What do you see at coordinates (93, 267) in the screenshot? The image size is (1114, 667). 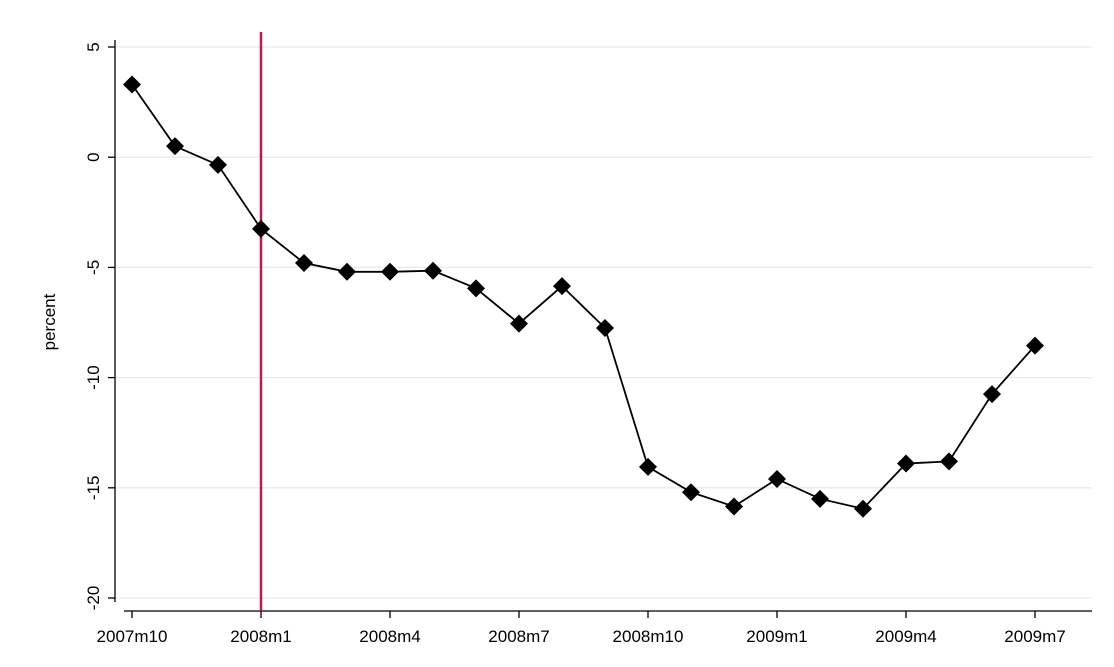 I see `y-tick-label: -5` at bounding box center [93, 267].